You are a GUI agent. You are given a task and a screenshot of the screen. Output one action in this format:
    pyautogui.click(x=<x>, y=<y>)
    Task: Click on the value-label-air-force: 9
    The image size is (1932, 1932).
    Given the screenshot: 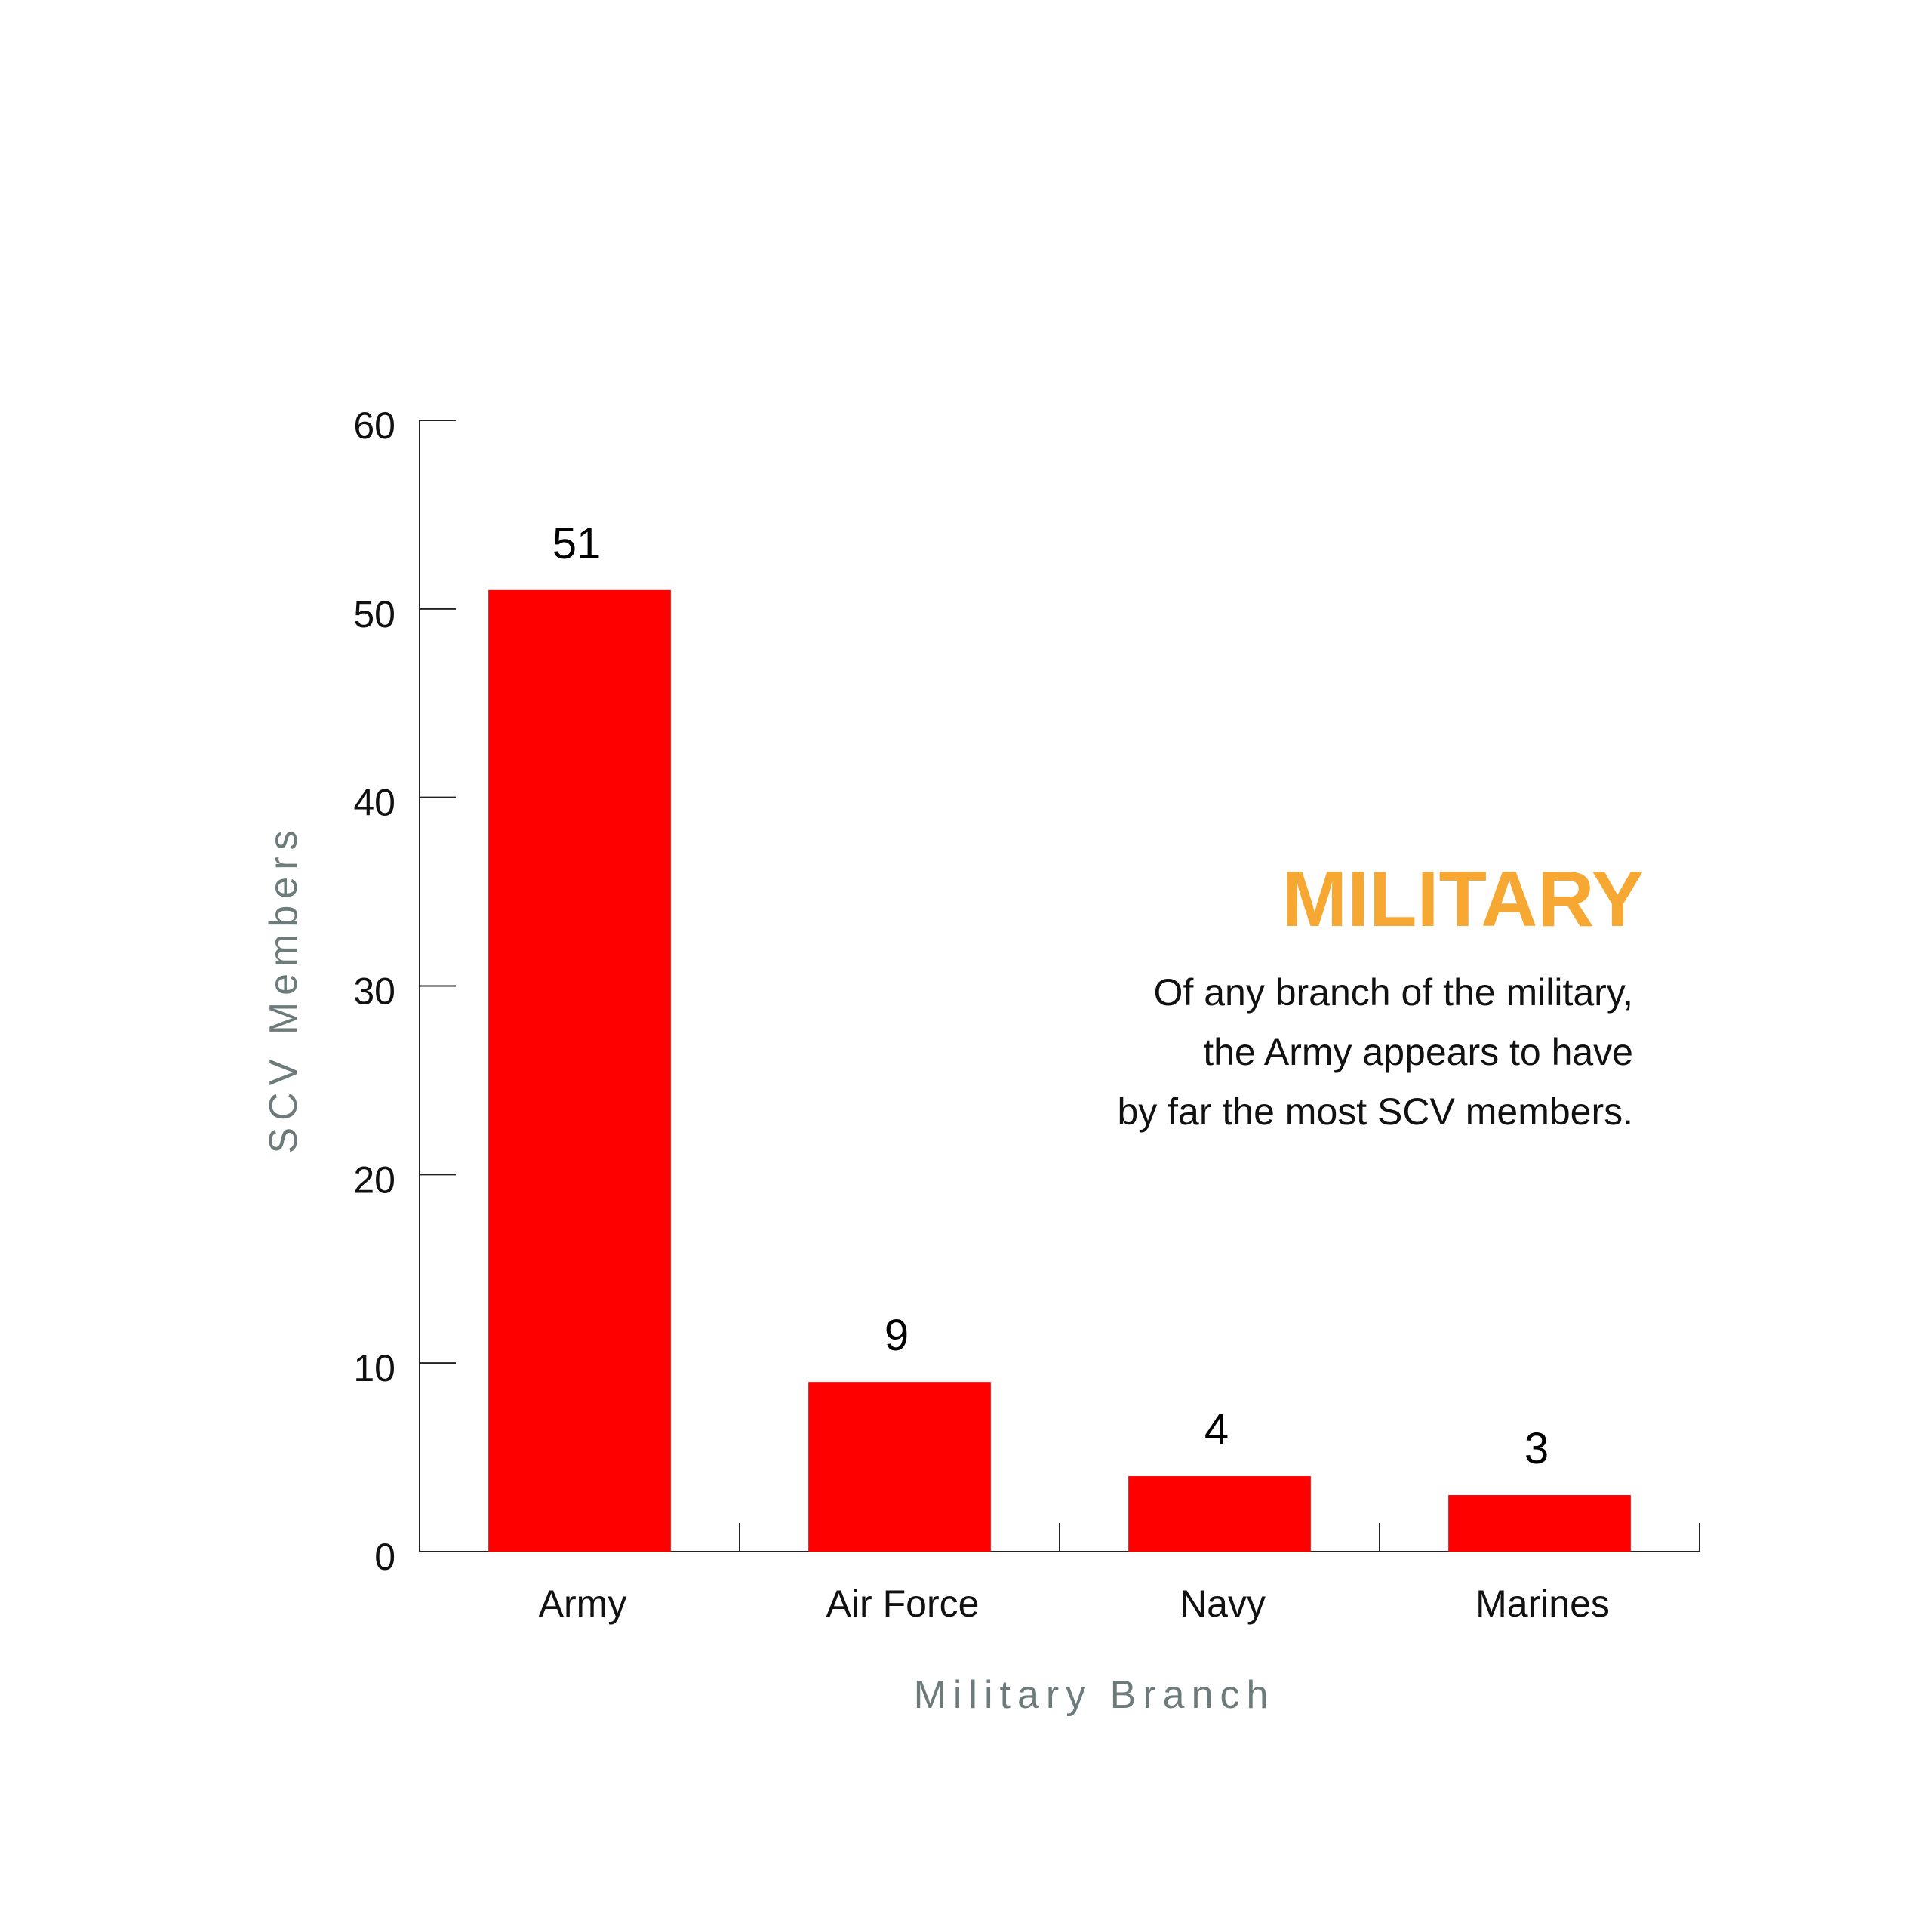 What is the action you would take?
    pyautogui.click(x=896, y=1335)
    